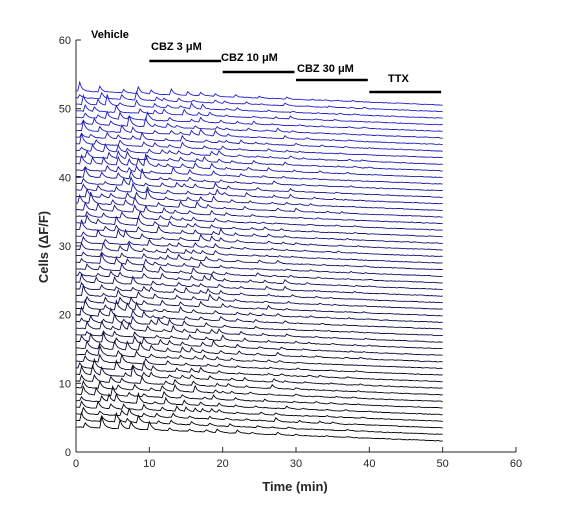 This screenshot has width=572, height=508. Describe the element at coordinates (76, 464) in the screenshot. I see `x-tick-label: 0` at that location.